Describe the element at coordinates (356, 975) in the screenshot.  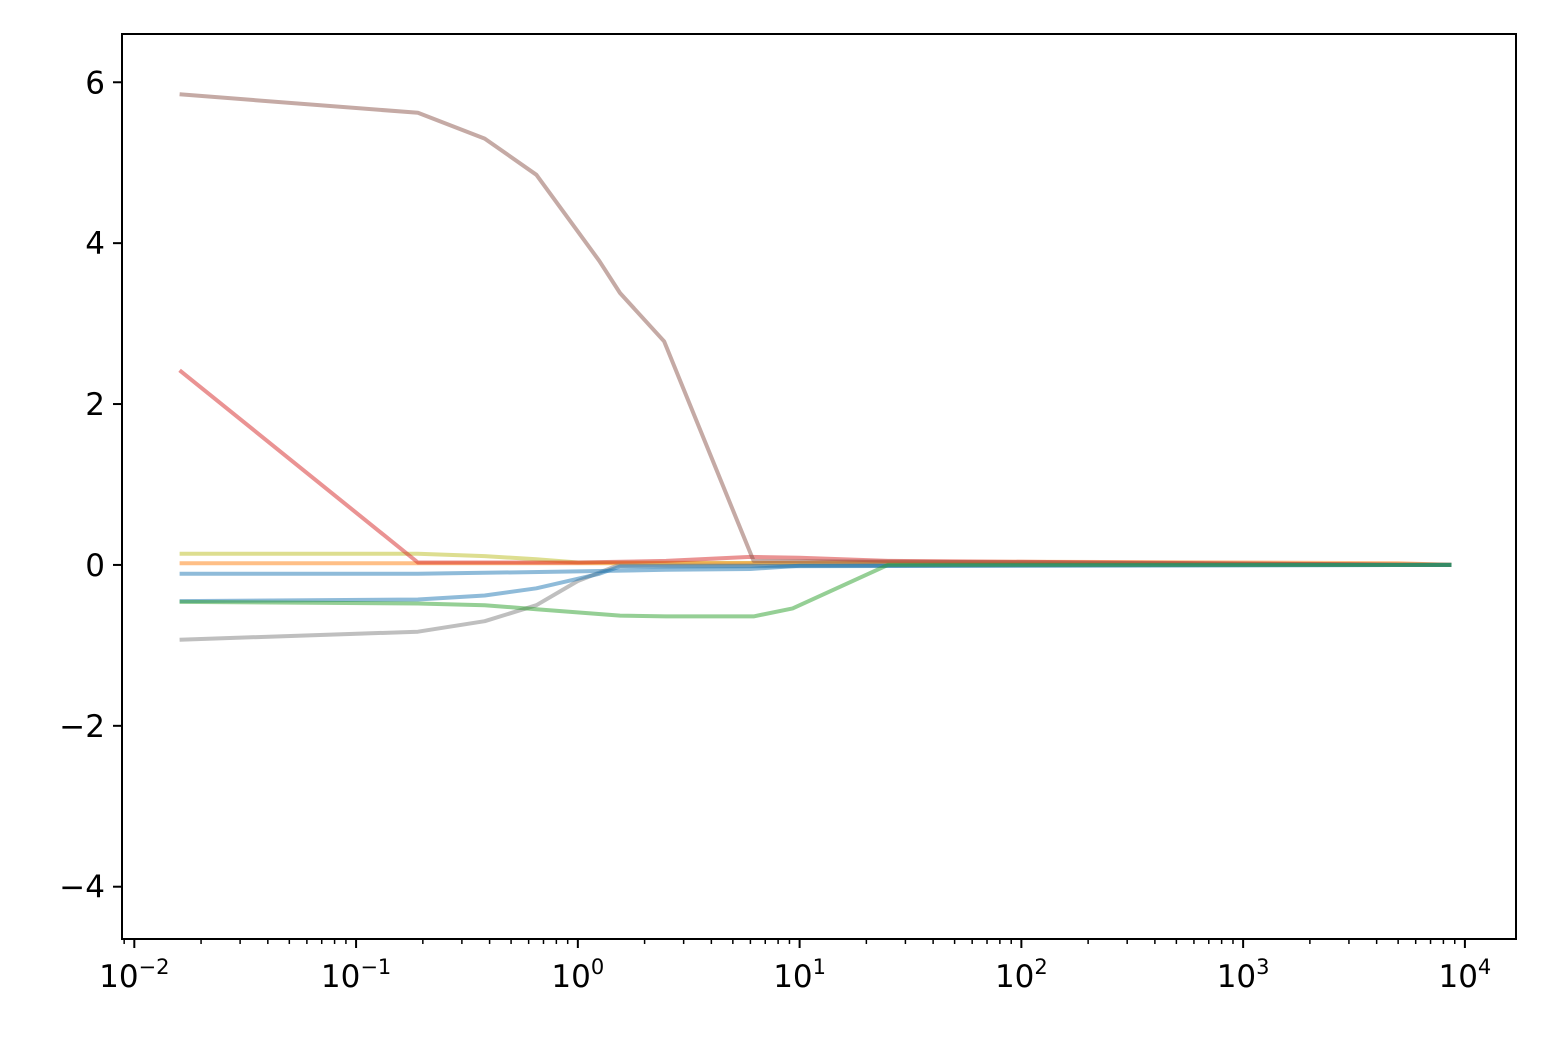
I see `x-tick-label: 10⁻¹` at that location.